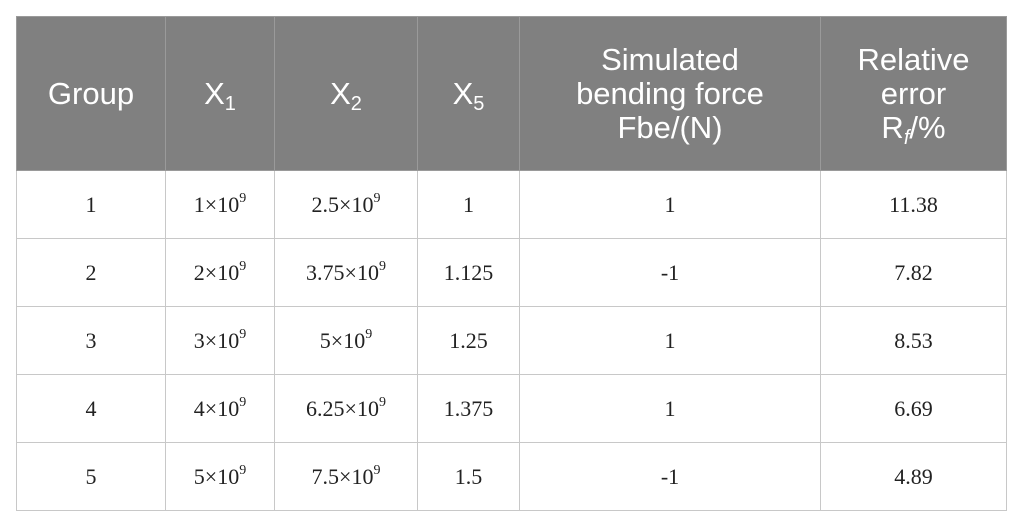 Image resolution: width=1025 pixels, height=525 pixels. I want to click on cell-text: 11.38, so click(913, 204).